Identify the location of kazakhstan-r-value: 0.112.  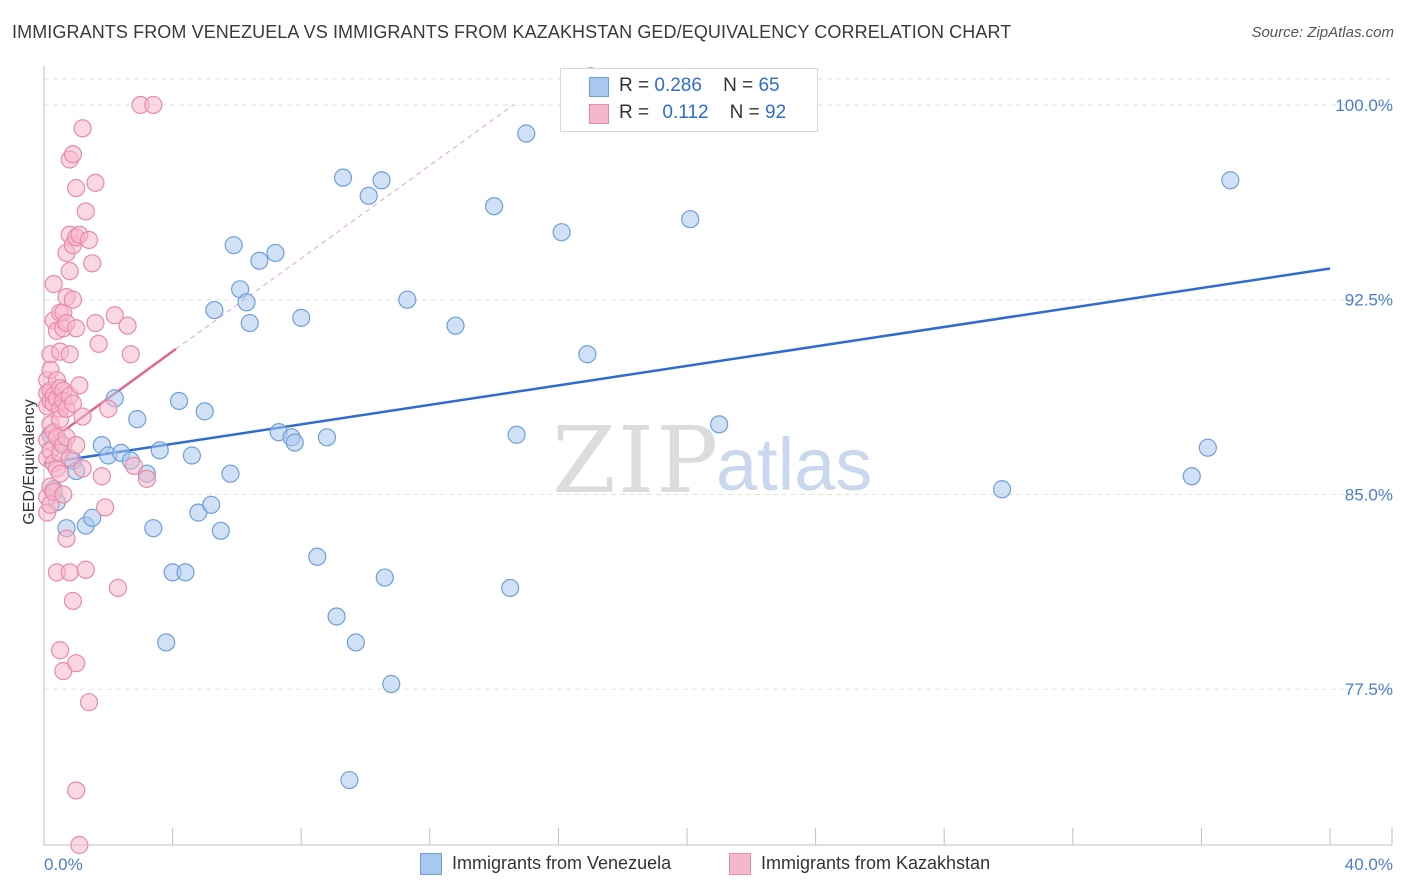
(685, 112).